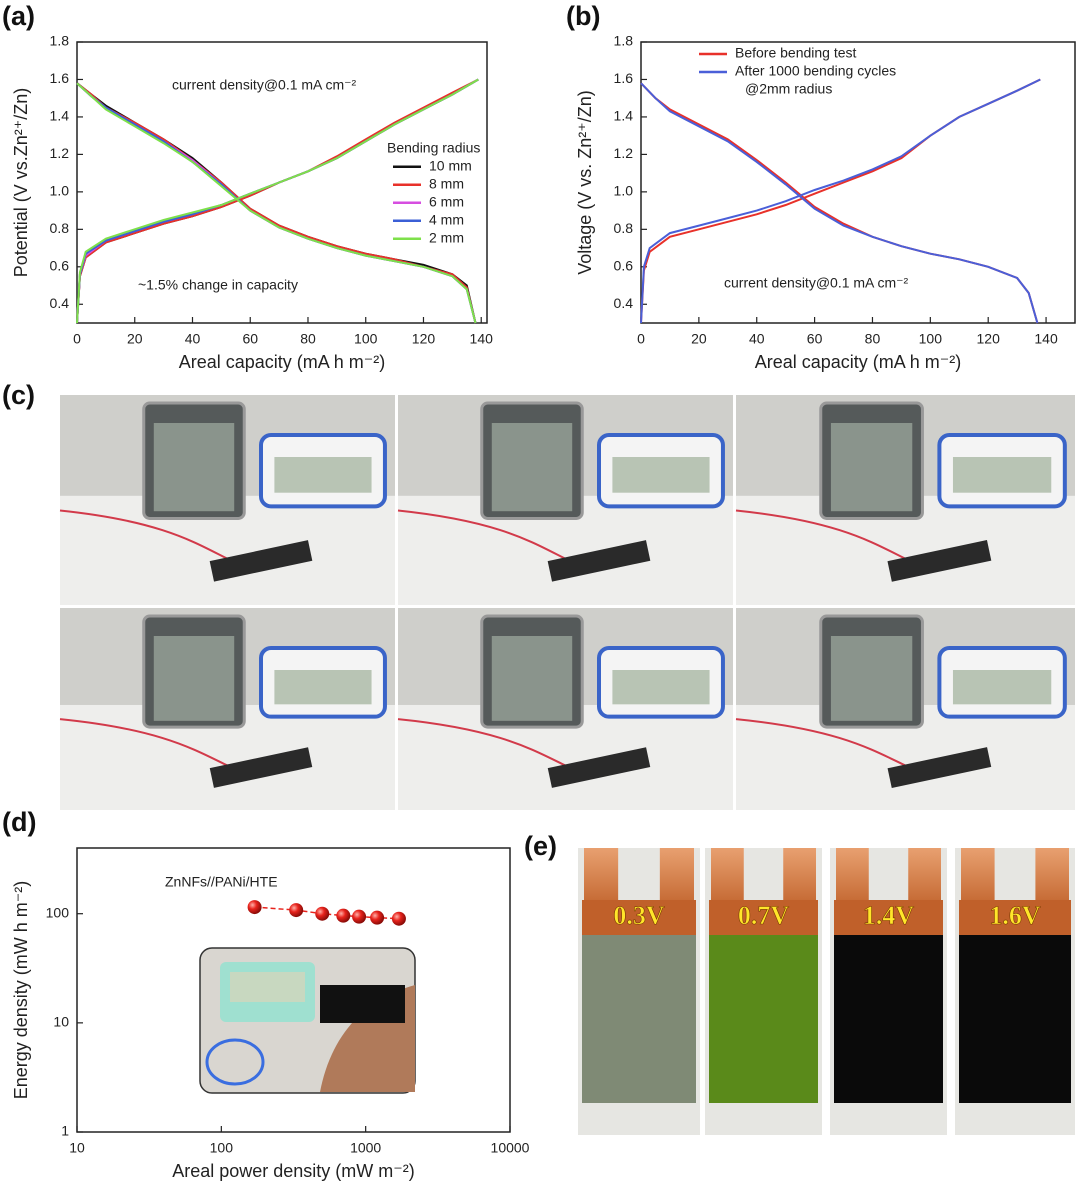 The image size is (1080, 1185). Describe the element at coordinates (796, 53) in the screenshot. I see `legend-label: Before bending test` at that location.